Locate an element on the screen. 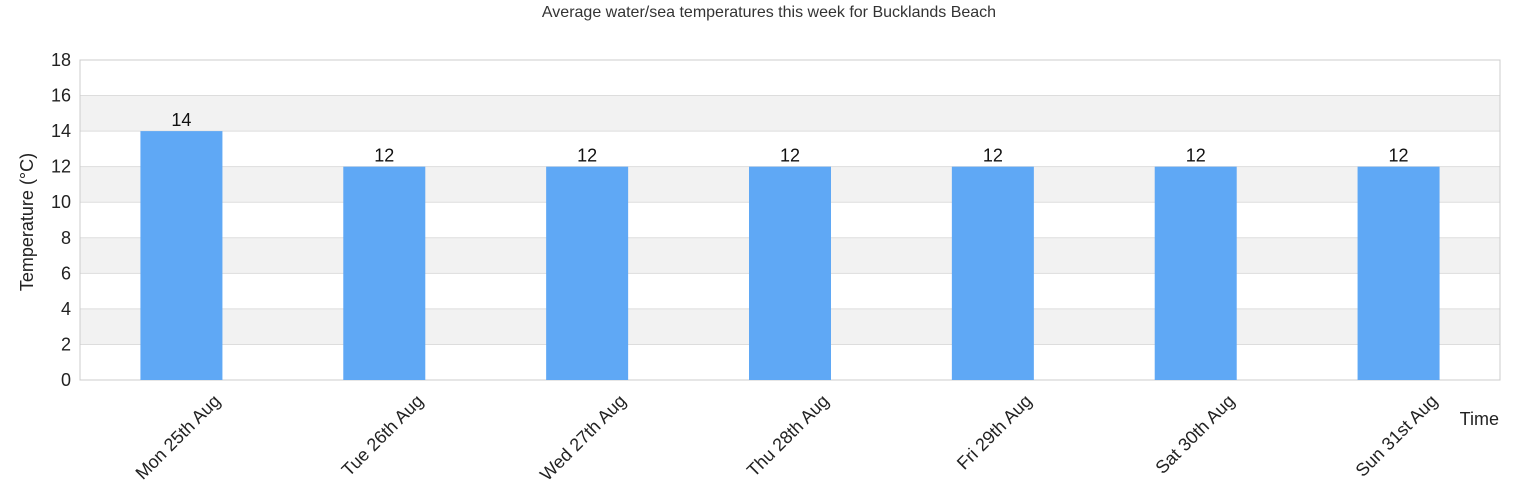  data-label: 14 is located at coordinates (181, 120).